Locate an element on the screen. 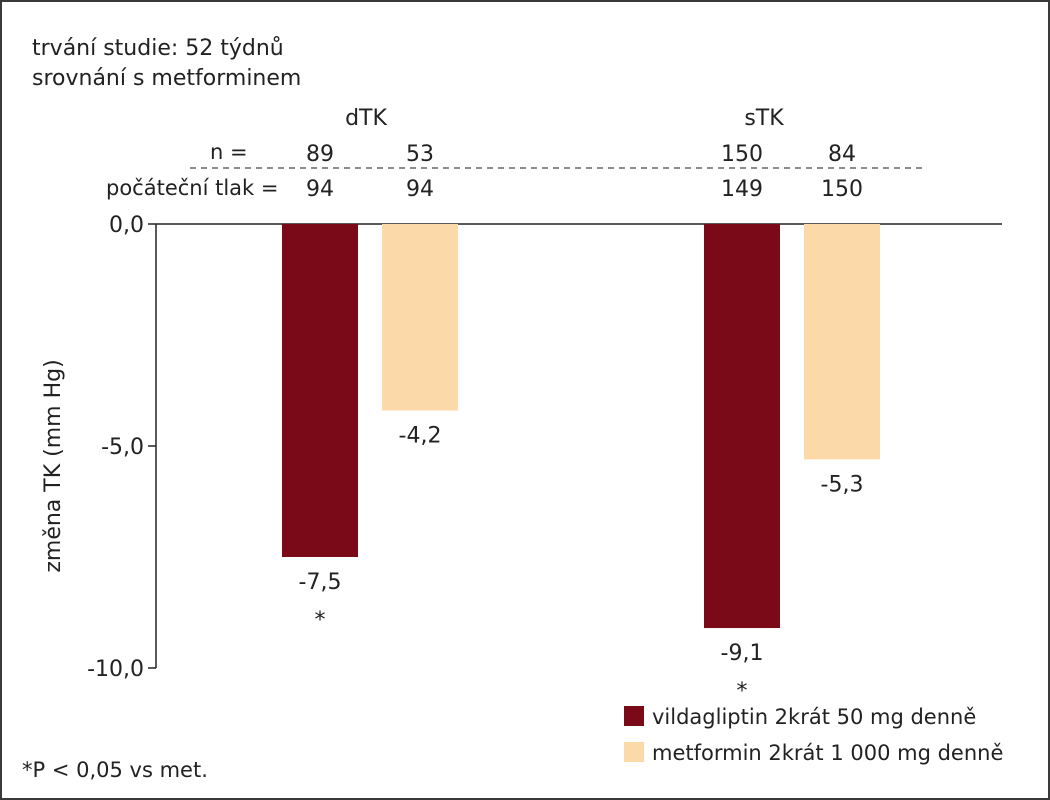 The width and height of the screenshot is (1050, 800). y-axis-title: změna TK (mm Hg) is located at coordinates (53, 465).